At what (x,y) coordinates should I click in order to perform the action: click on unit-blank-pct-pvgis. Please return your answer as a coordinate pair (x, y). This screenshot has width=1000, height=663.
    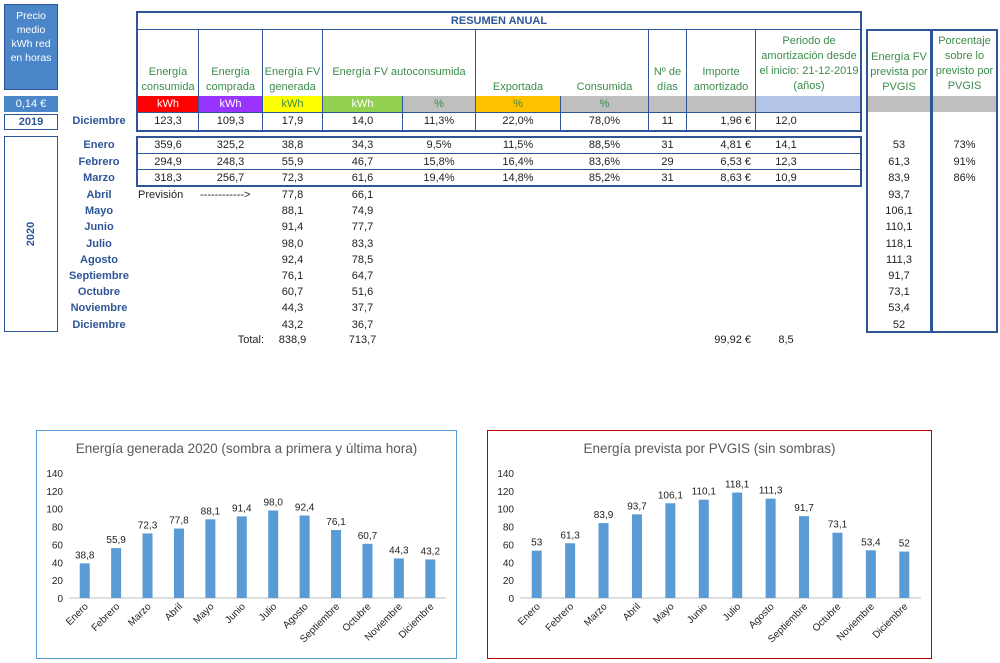
    Looking at the image, I should click on (964, 104).